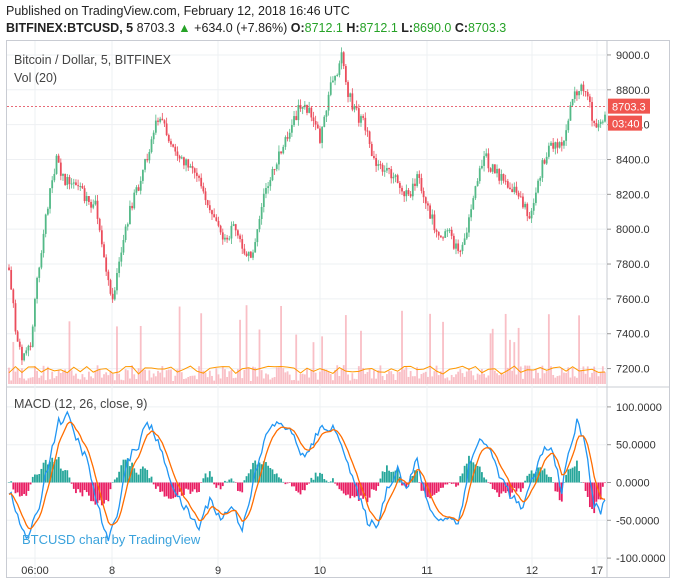 The height and width of the screenshot is (585, 679). Describe the element at coordinates (307, 370) in the screenshot. I see `volume-ma-line` at that location.